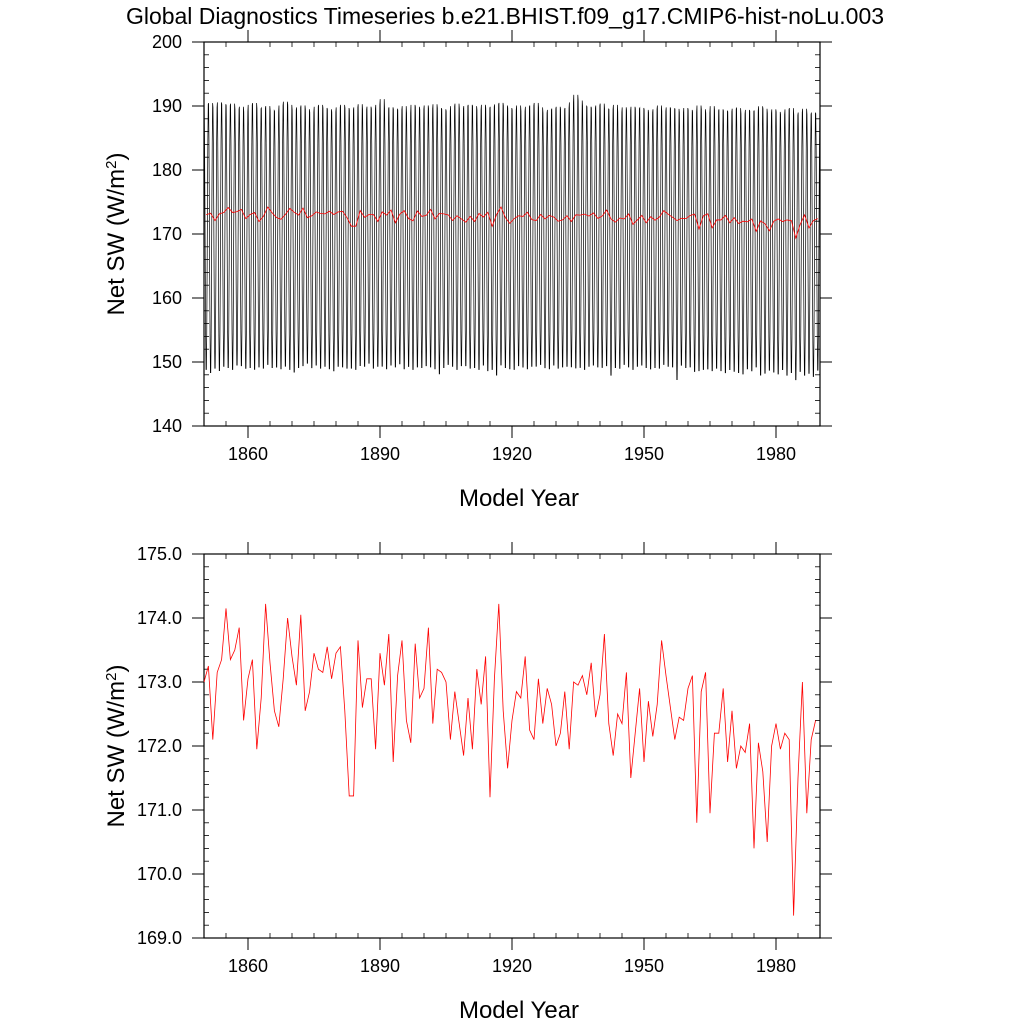 Image resolution: width=1024 pixels, height=1024 pixels. Describe the element at coordinates (116, 242) in the screenshot. I see `y-axis-label-text-top: Net SW (W/m` at that location.